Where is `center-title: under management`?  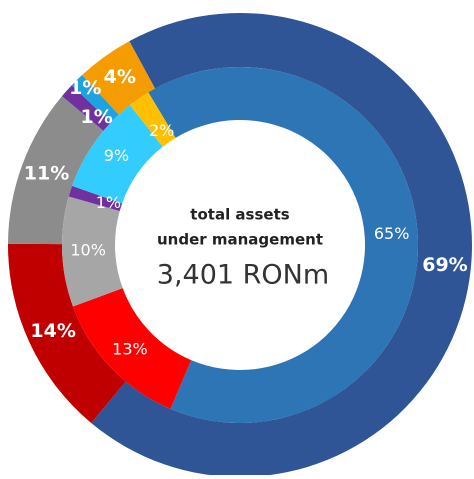 center-title: under management is located at coordinates (240, 240).